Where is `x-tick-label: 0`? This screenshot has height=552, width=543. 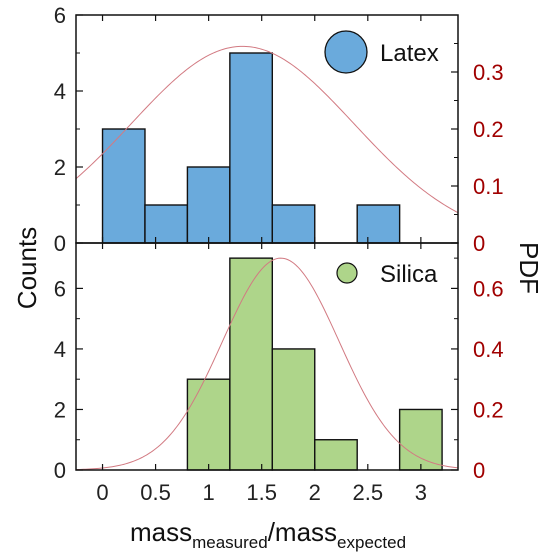
x-tick-label: 0 is located at coordinates (102, 492).